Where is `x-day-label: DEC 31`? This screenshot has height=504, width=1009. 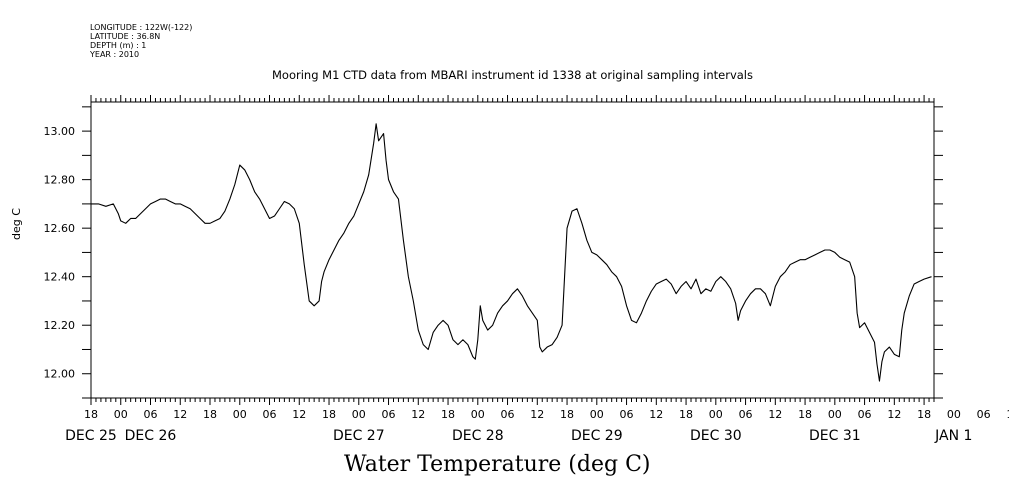 x-day-label: DEC 31 is located at coordinates (835, 436).